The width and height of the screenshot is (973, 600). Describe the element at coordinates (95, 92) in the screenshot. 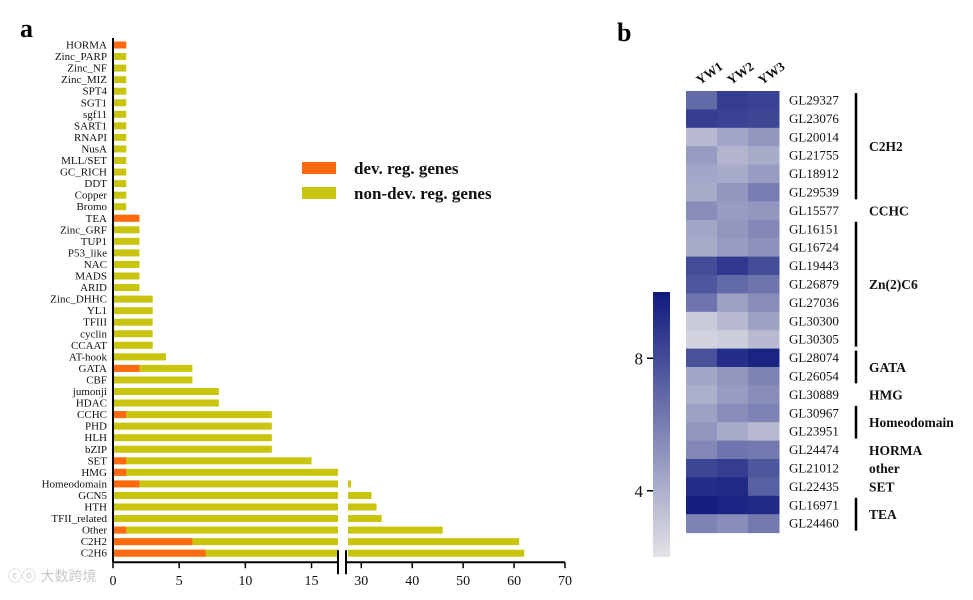

I see `category-label: SPT4` at that location.